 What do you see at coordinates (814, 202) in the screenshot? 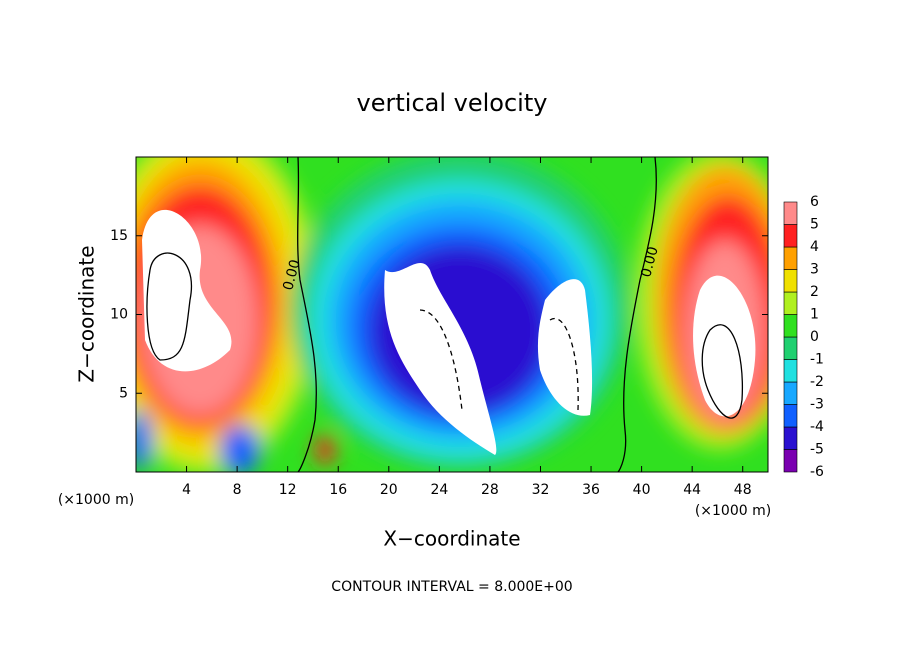
I see `colorbar-label: 6` at bounding box center [814, 202].